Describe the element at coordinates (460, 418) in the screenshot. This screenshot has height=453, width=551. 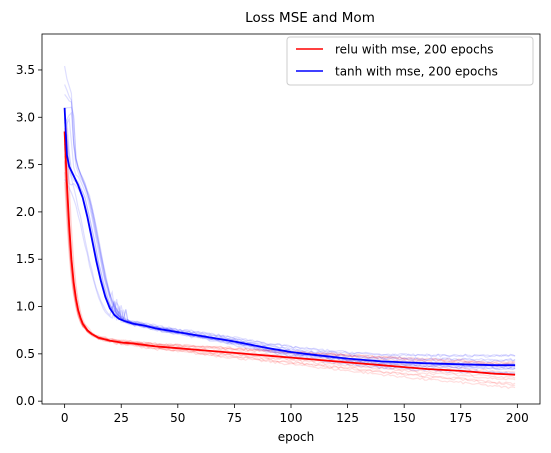
I see `x-tick-label: 175` at that location.